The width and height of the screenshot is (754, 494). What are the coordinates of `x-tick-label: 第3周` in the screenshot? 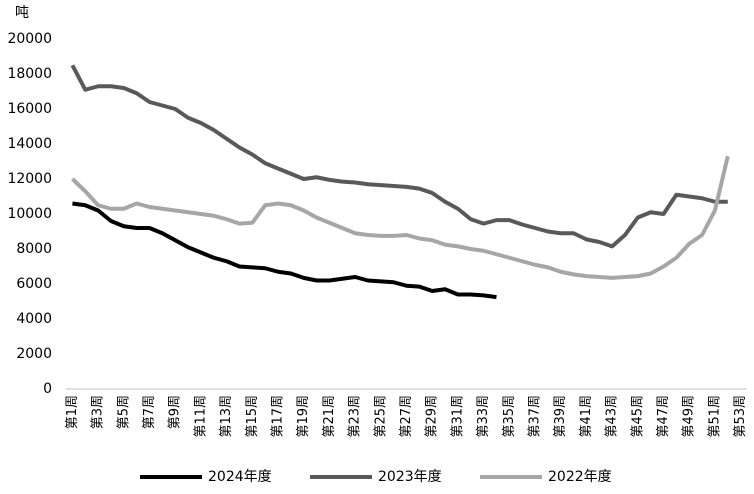 It's located at (98, 412).